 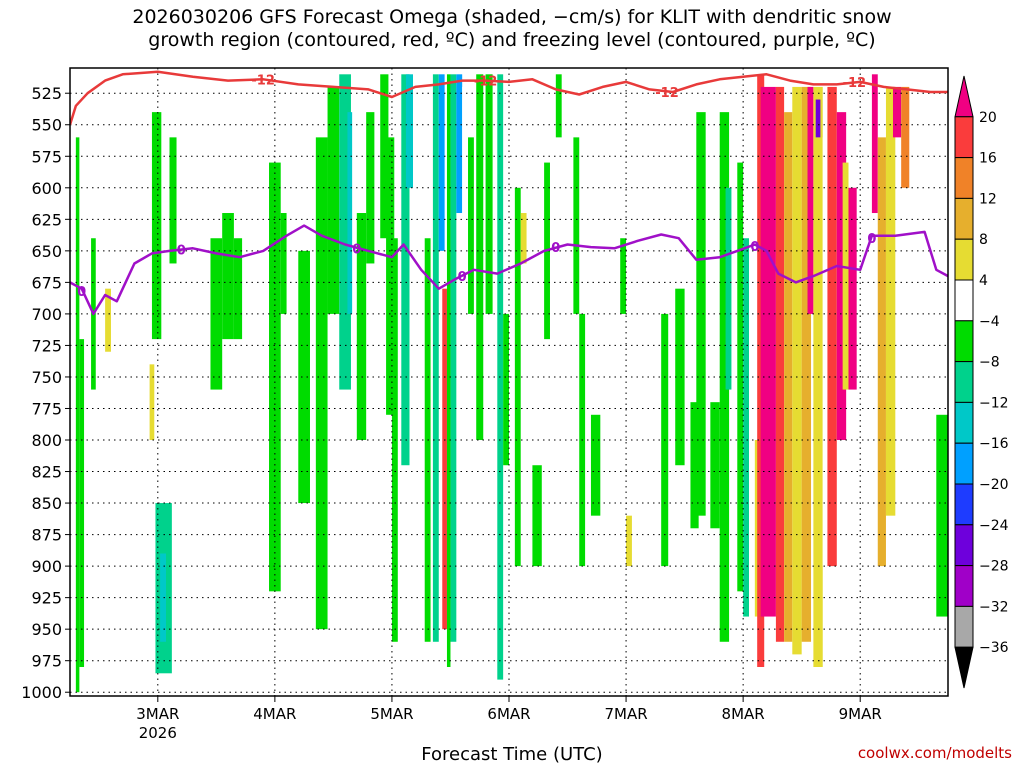 I want to click on y-tick-label-725: 725, so click(x=46, y=345).